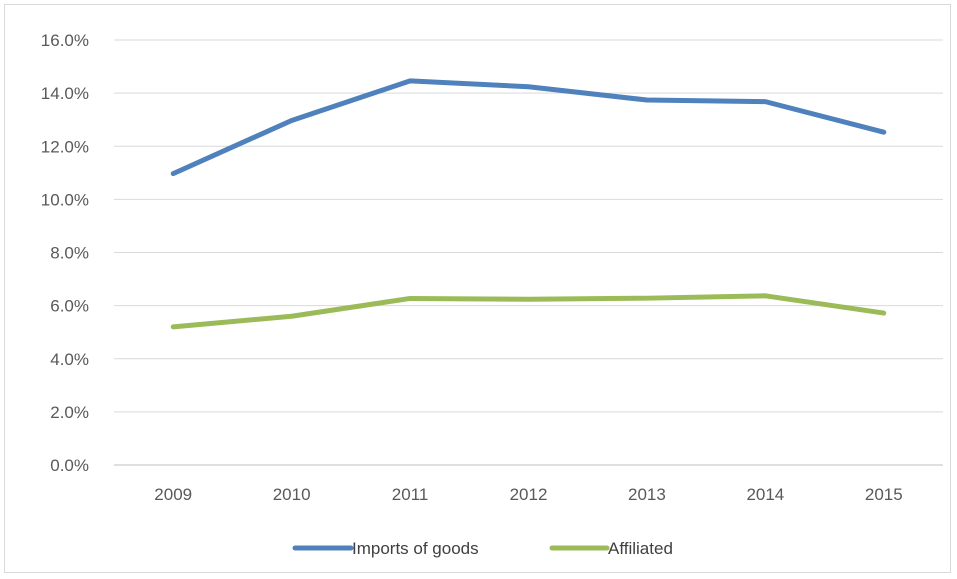  I want to click on legend-label: Imports of goods, so click(415, 548).